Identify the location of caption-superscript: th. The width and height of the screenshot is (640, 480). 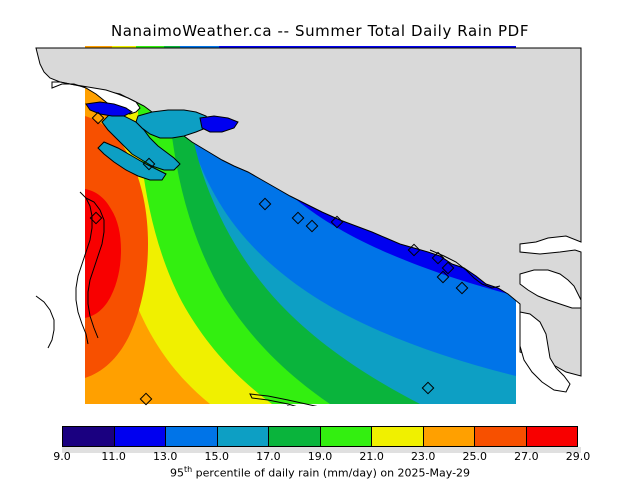
(188, 469).